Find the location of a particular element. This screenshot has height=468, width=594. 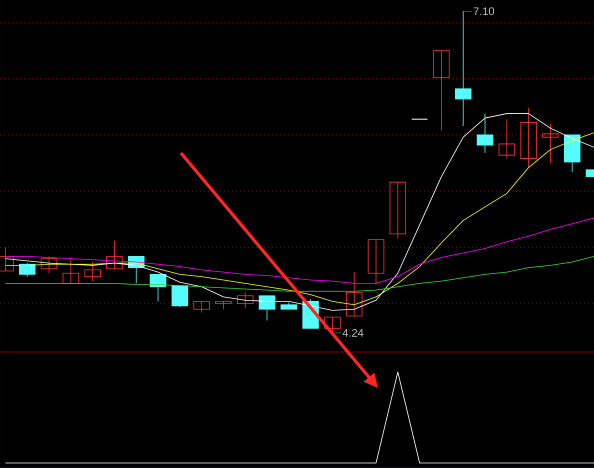

annotation: 7.10 is located at coordinates (484, 11).